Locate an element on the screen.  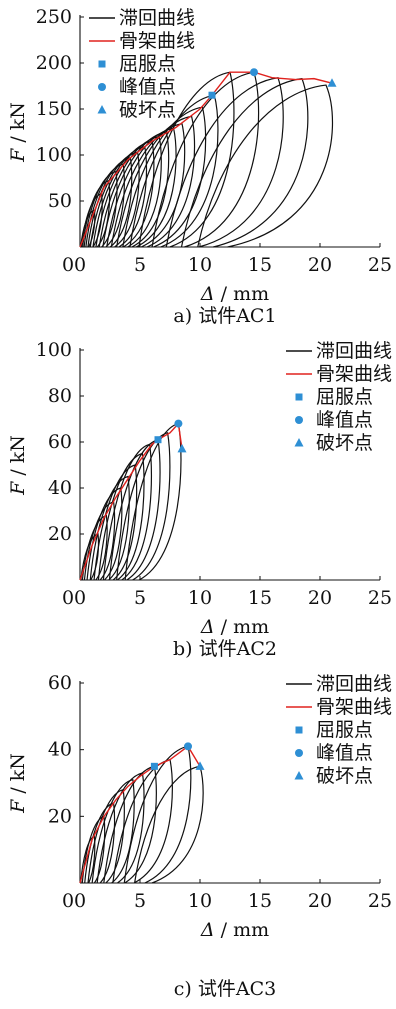
chart-caption: c) 试件AC3 is located at coordinates (225, 989).